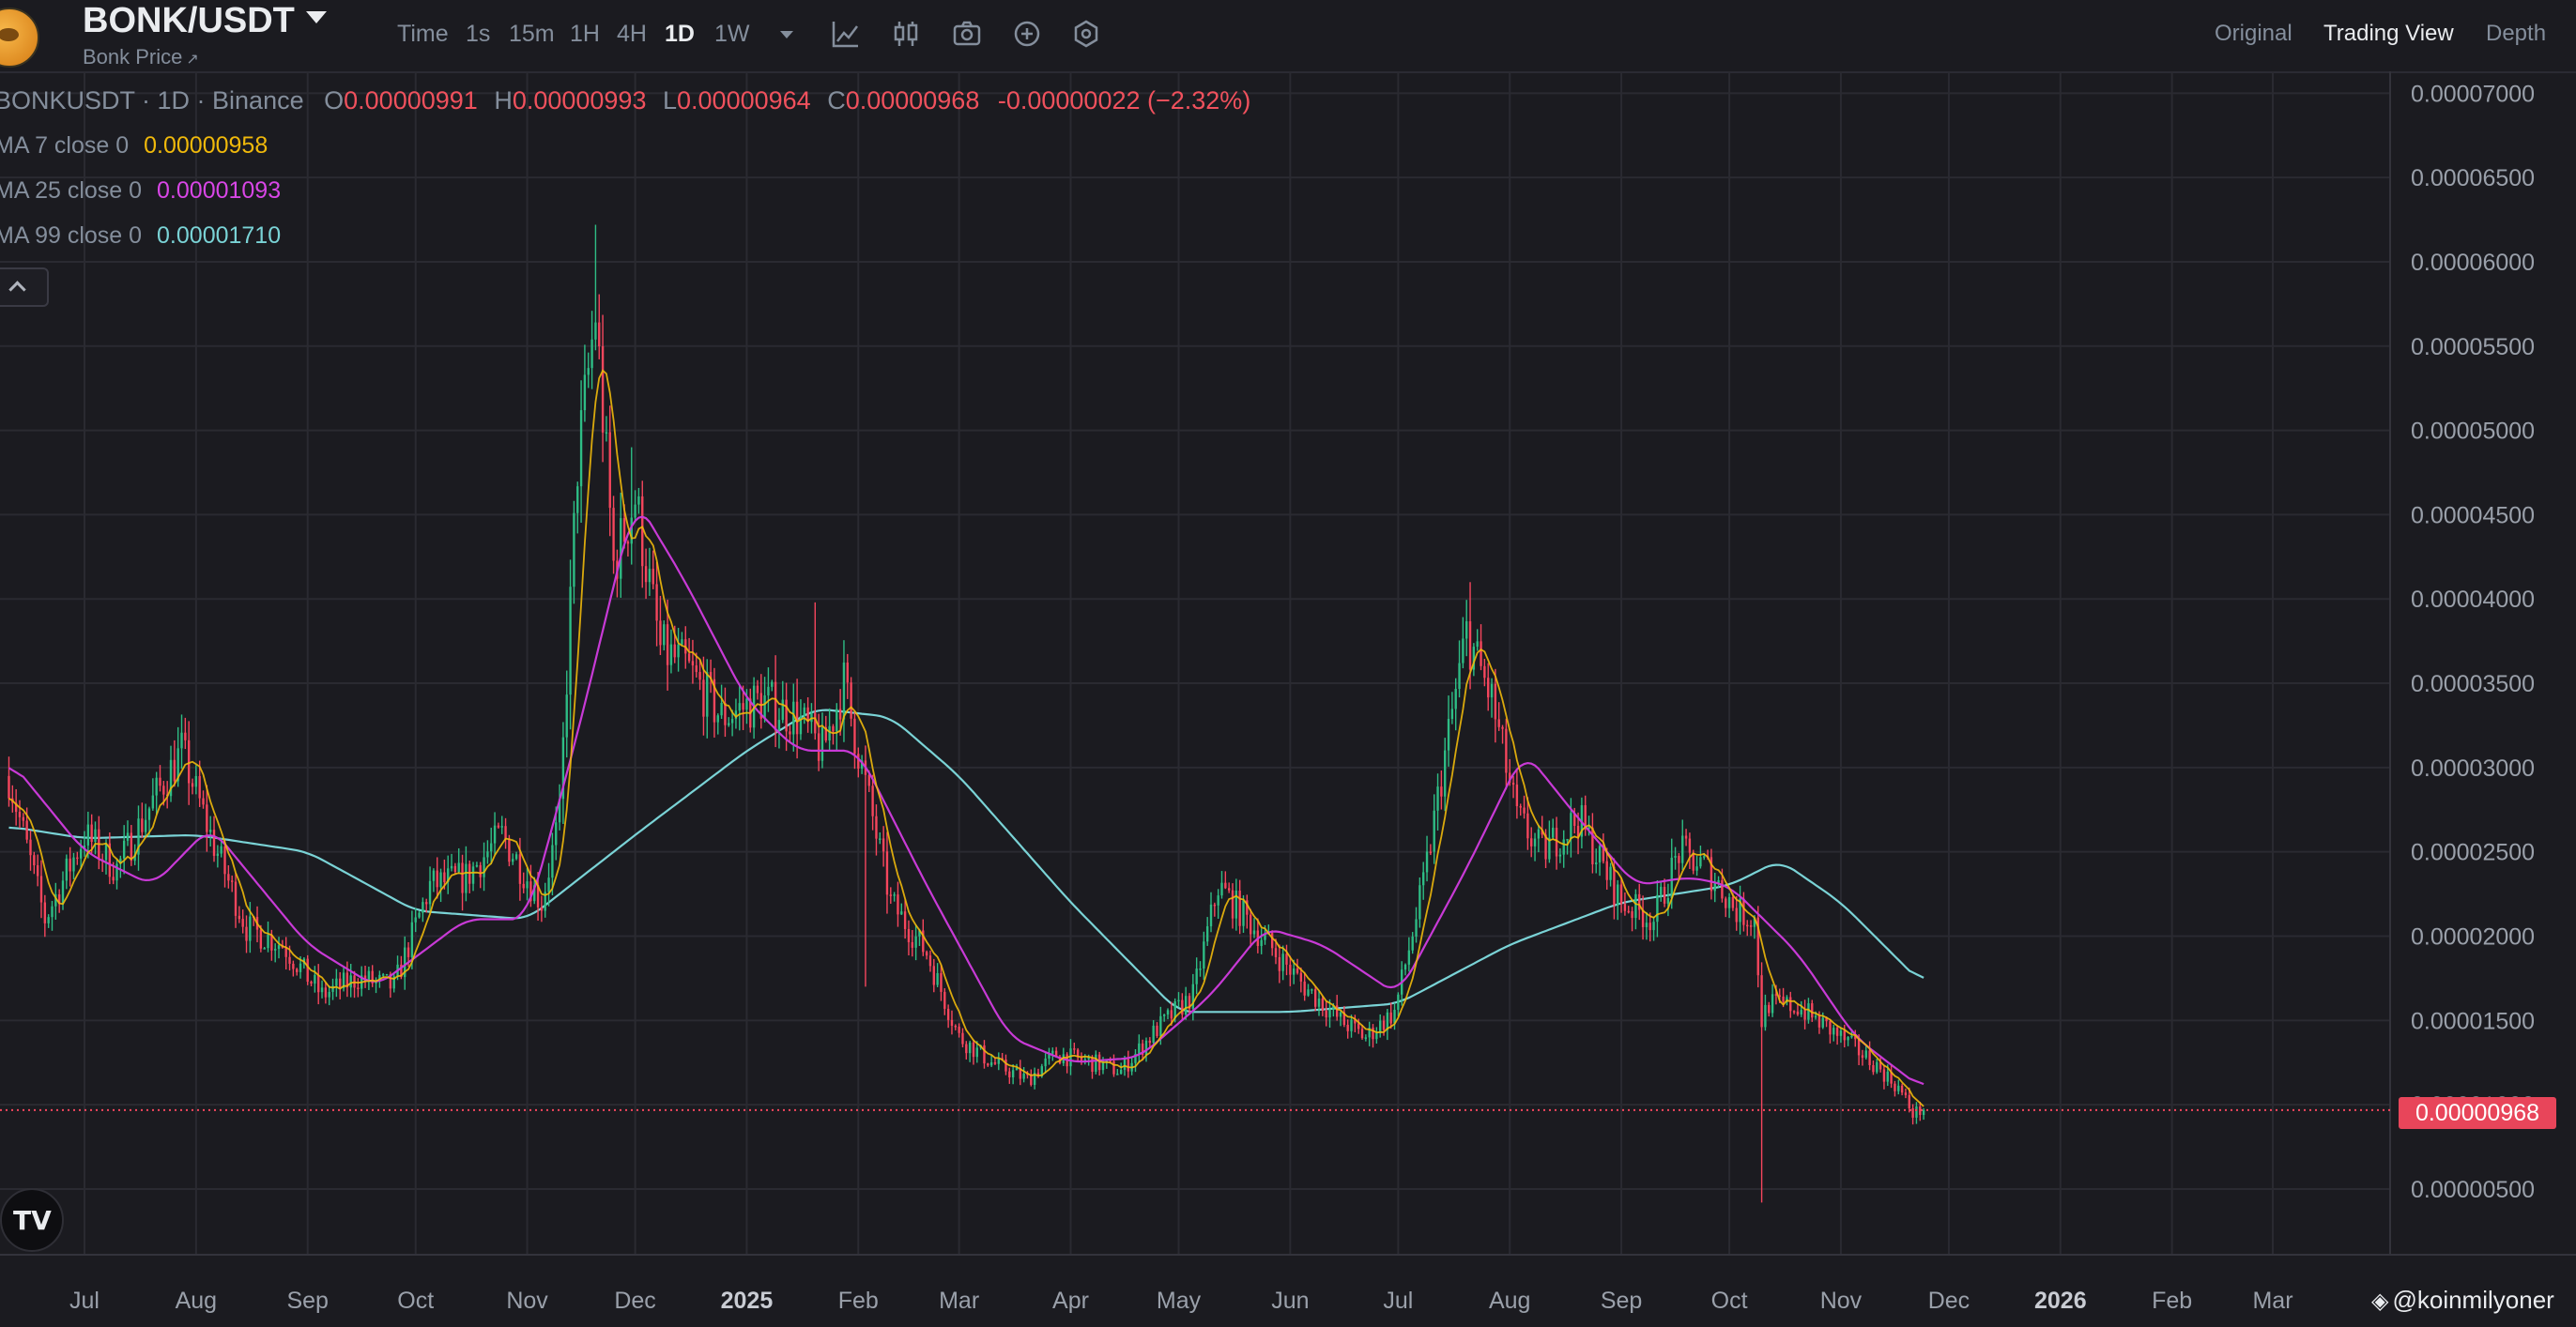 The height and width of the screenshot is (1327, 2576). What do you see at coordinates (134, 146) in the screenshot?
I see `ma7-legend: MA 7 close 0 0.00000958` at bounding box center [134, 146].